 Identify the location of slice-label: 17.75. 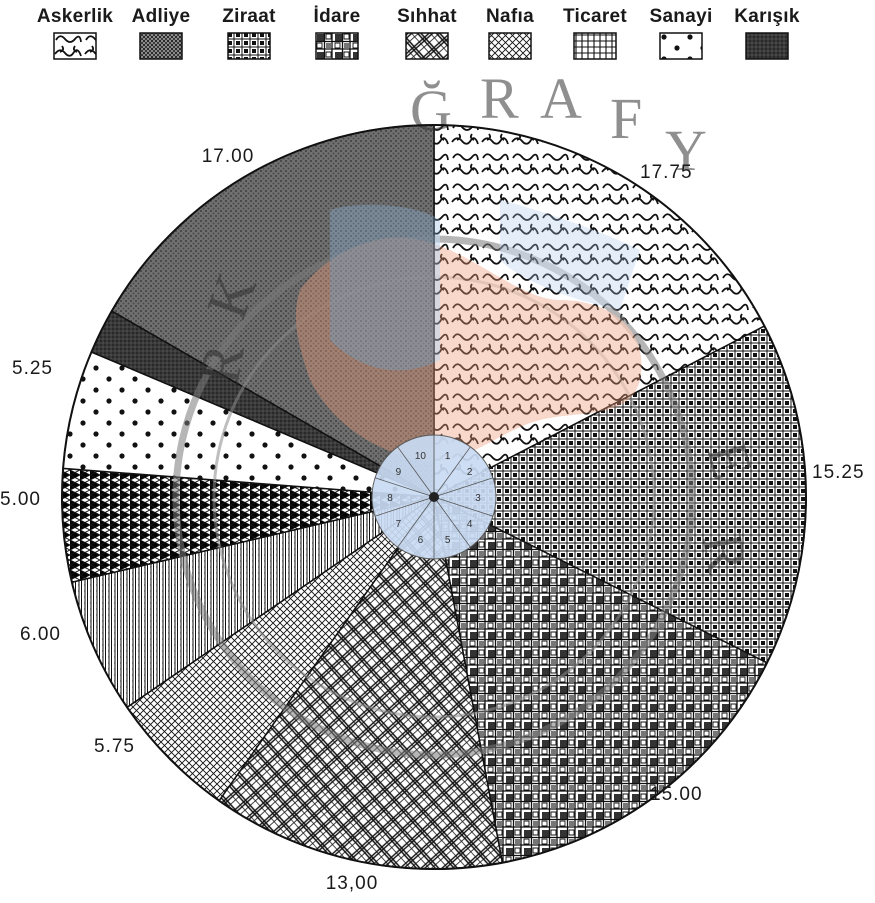
(666, 172).